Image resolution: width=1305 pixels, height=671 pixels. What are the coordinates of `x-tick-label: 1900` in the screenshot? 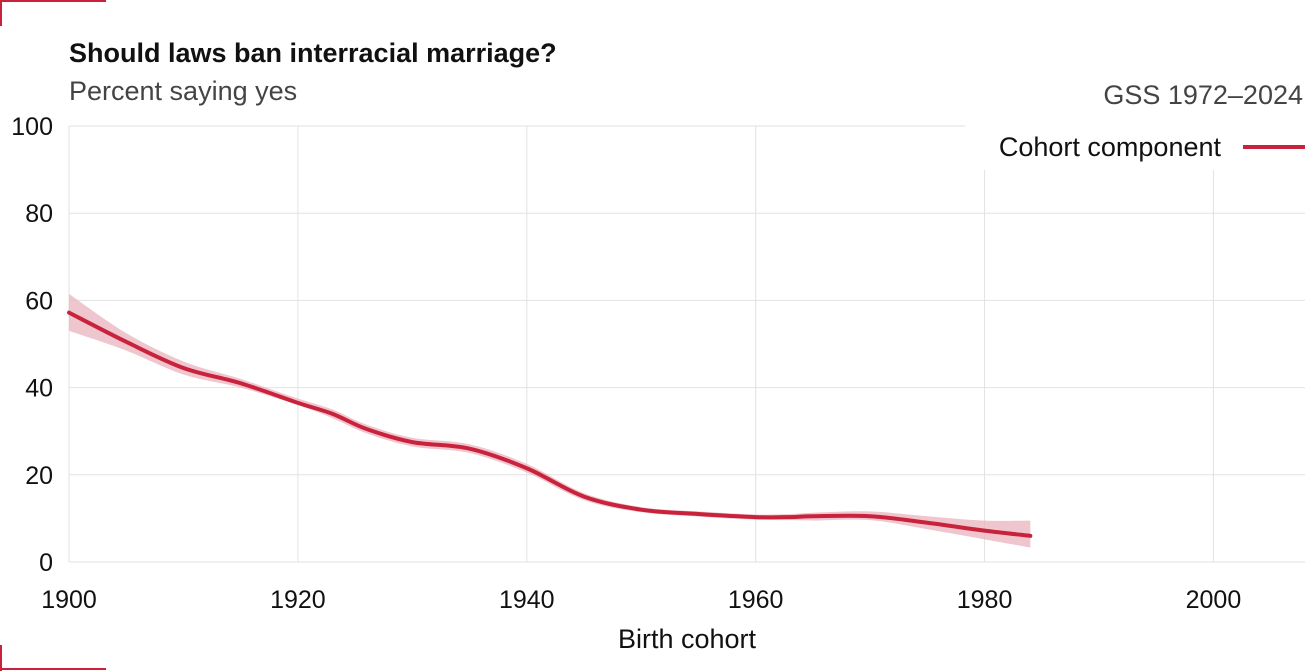 It's located at (69, 600).